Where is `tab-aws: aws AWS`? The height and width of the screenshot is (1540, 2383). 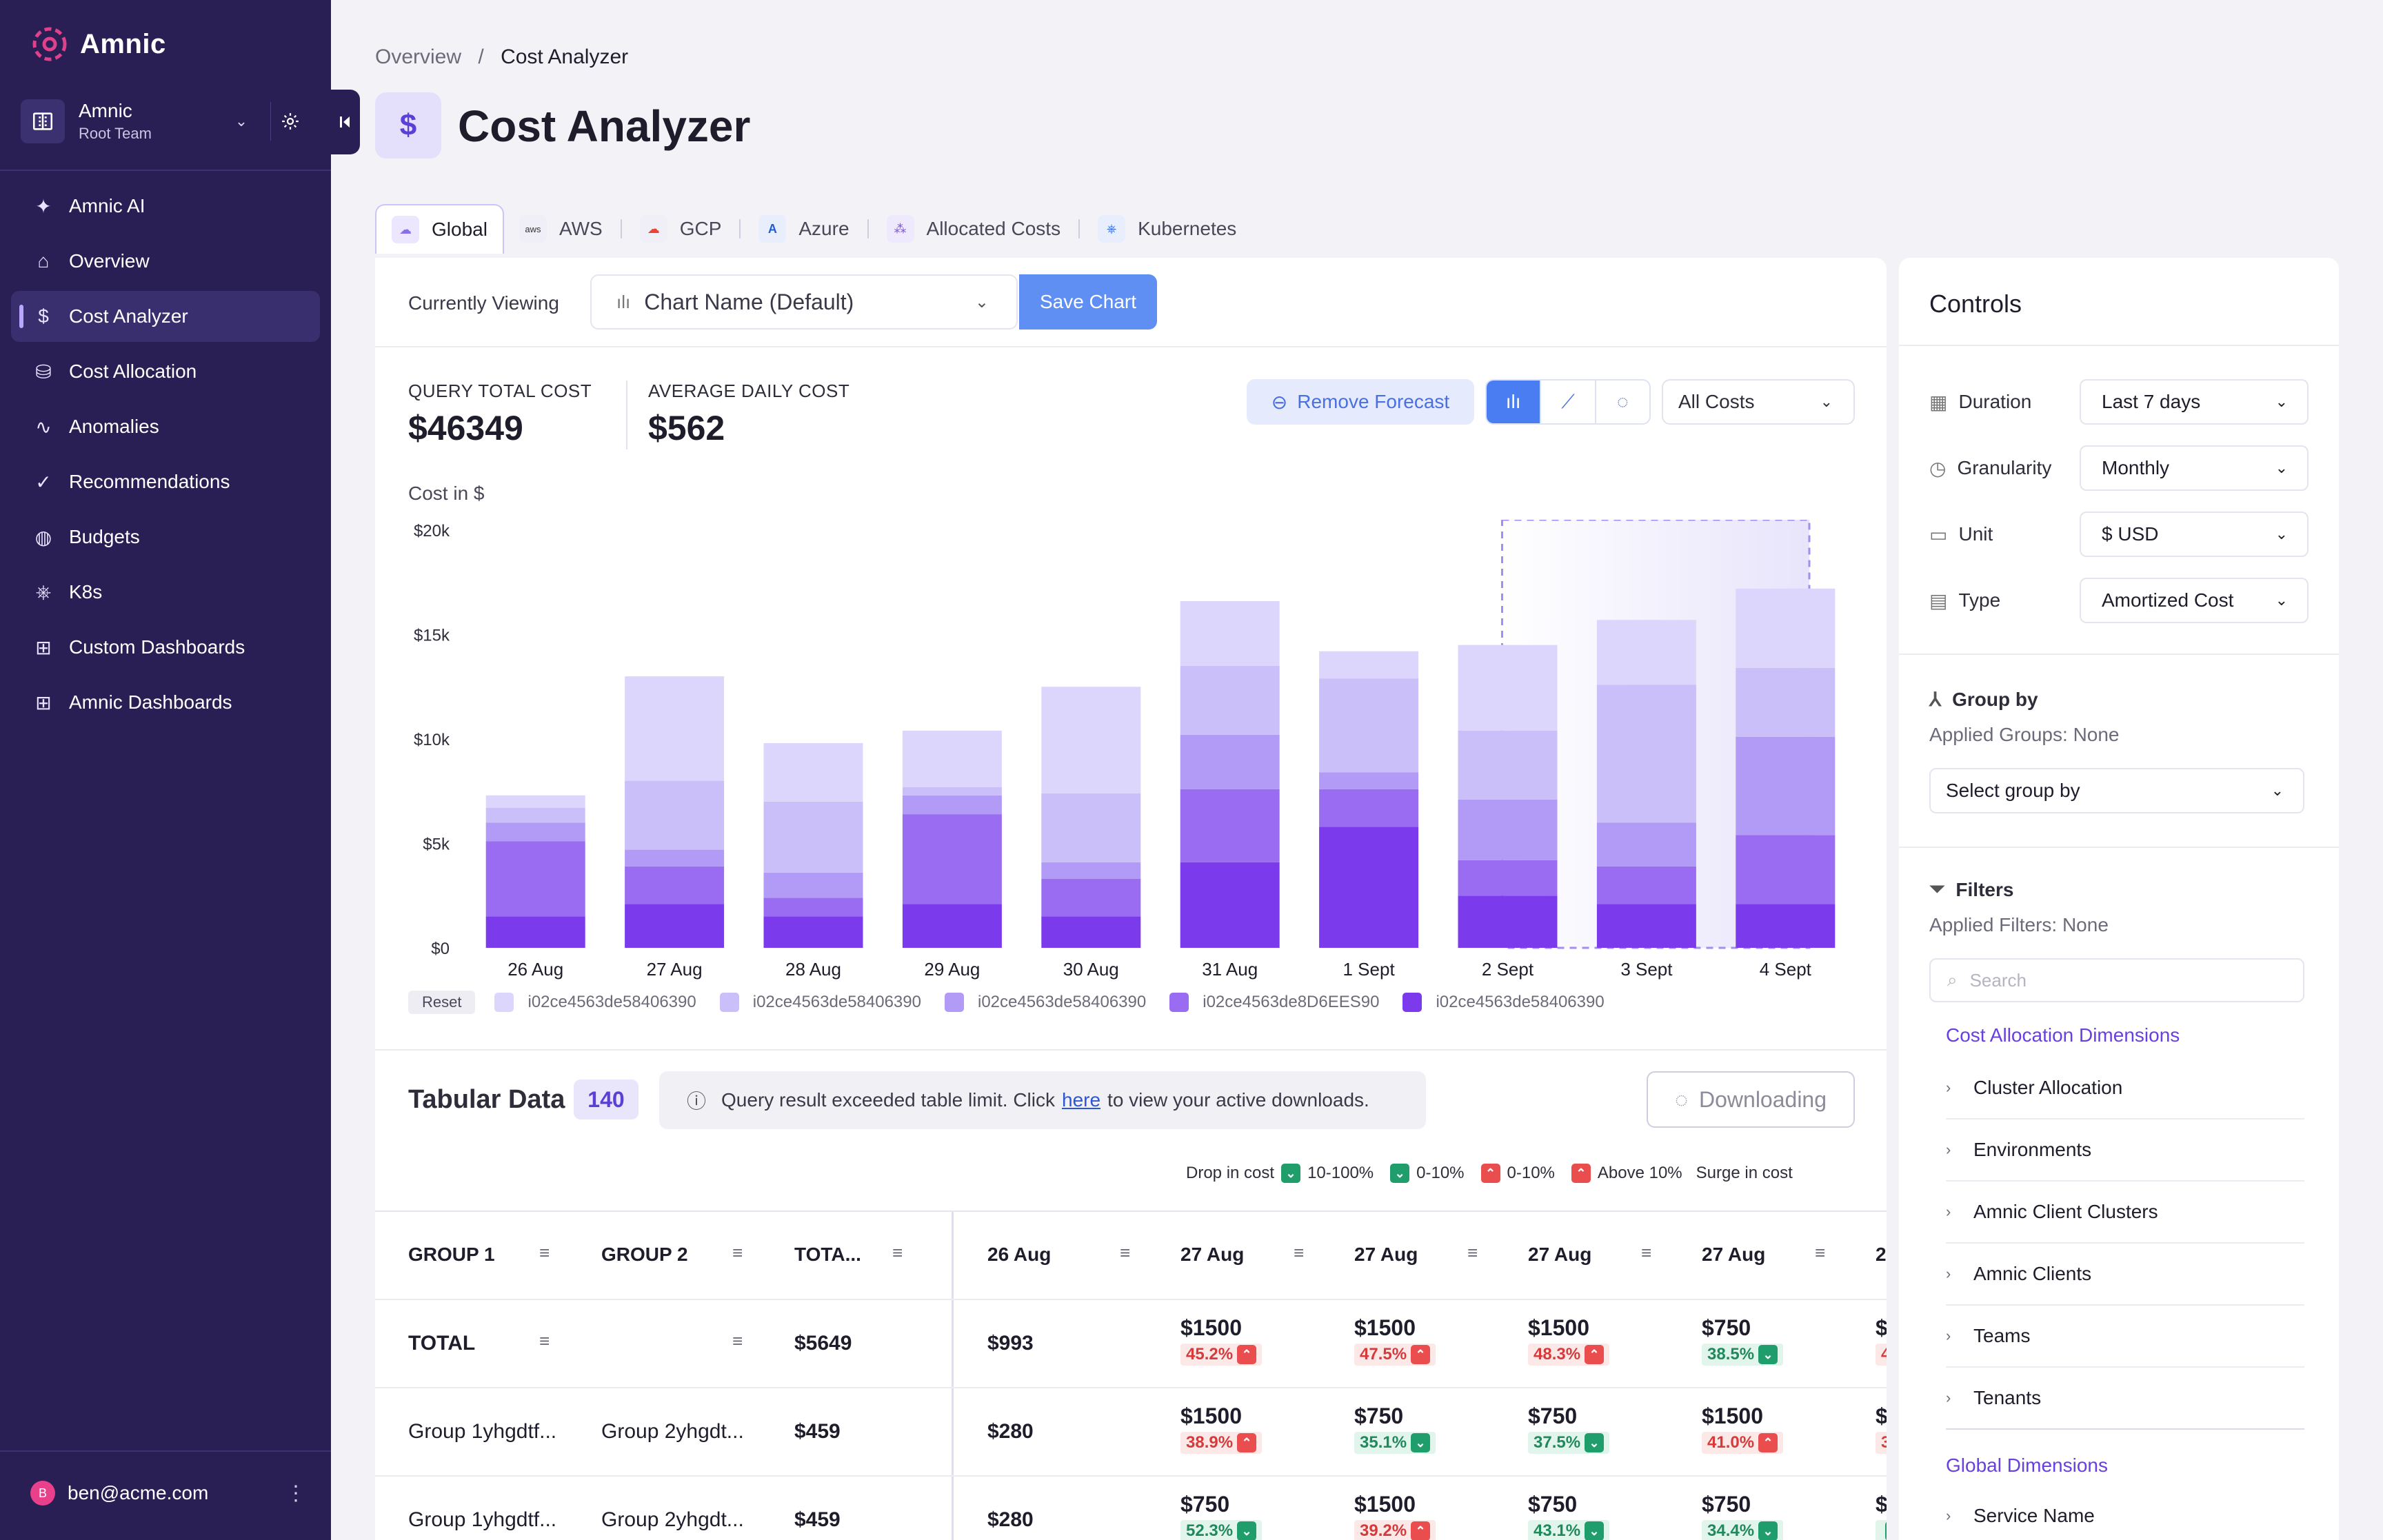
tab-aws: aws AWS is located at coordinates (561, 229).